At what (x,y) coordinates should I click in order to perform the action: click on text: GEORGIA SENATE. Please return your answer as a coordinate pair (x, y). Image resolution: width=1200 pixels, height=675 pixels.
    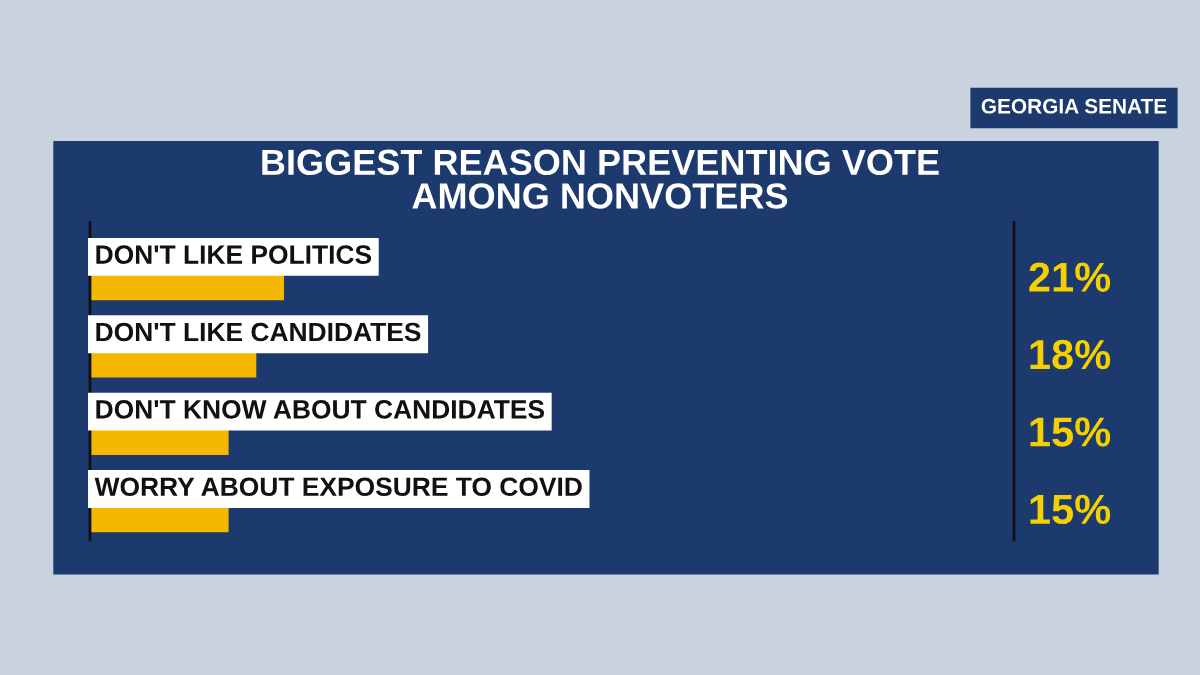
    Looking at the image, I should click on (1074, 106).